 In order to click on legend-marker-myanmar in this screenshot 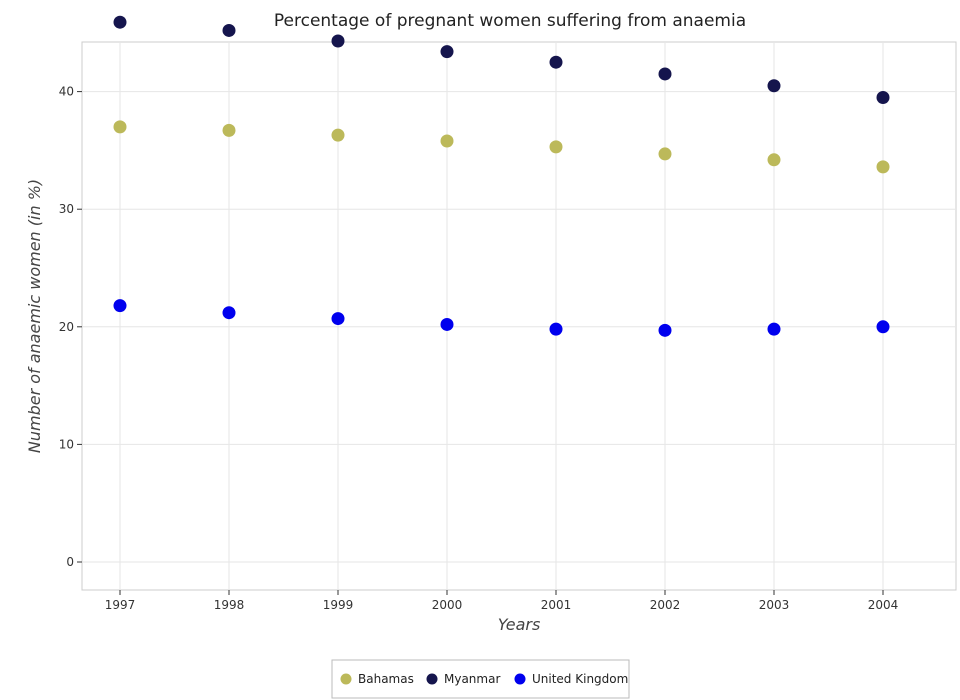, I will do `click(432, 679)`.